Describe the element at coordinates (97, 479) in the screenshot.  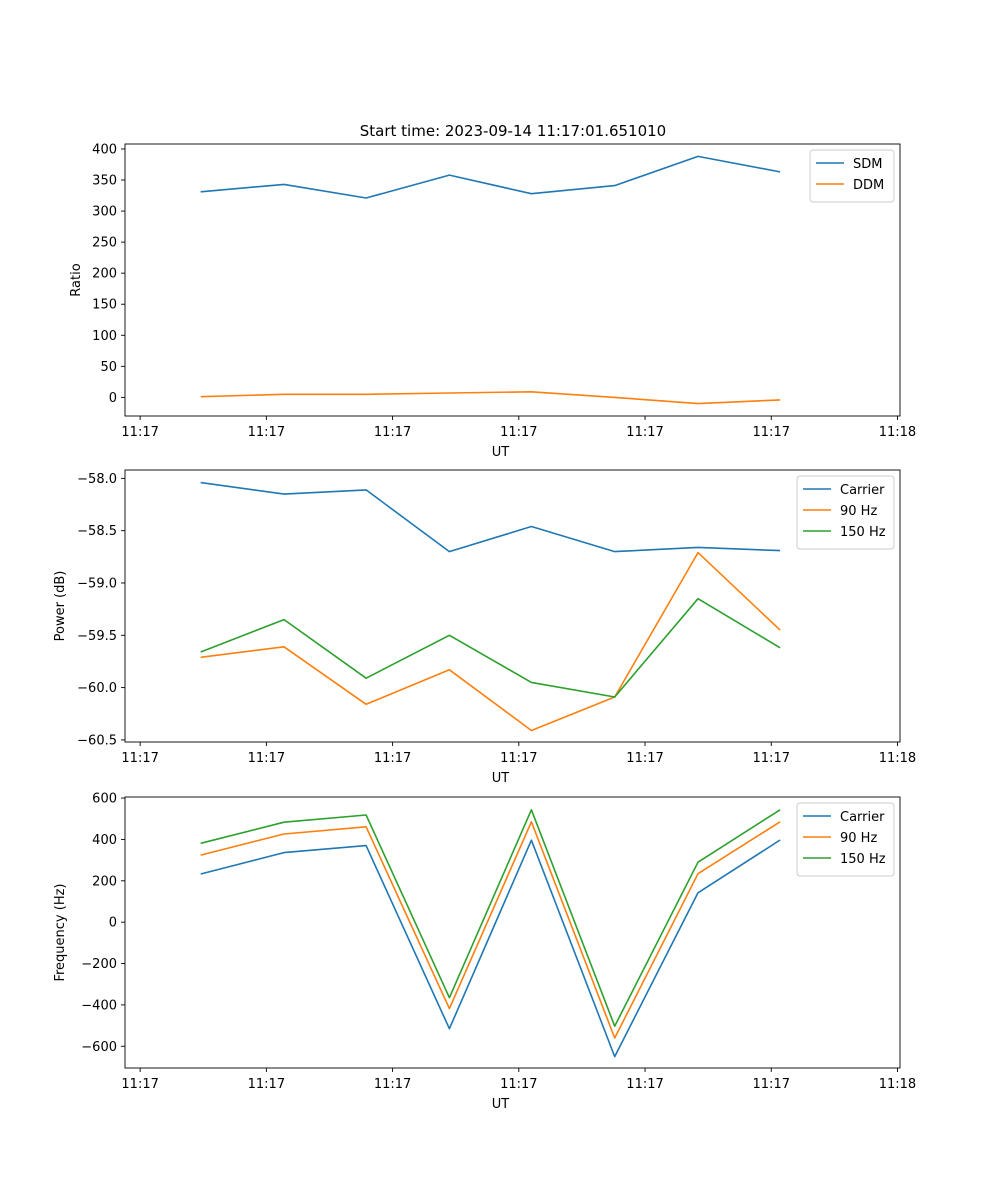
I see `y-tick-label: −58.0` at that location.